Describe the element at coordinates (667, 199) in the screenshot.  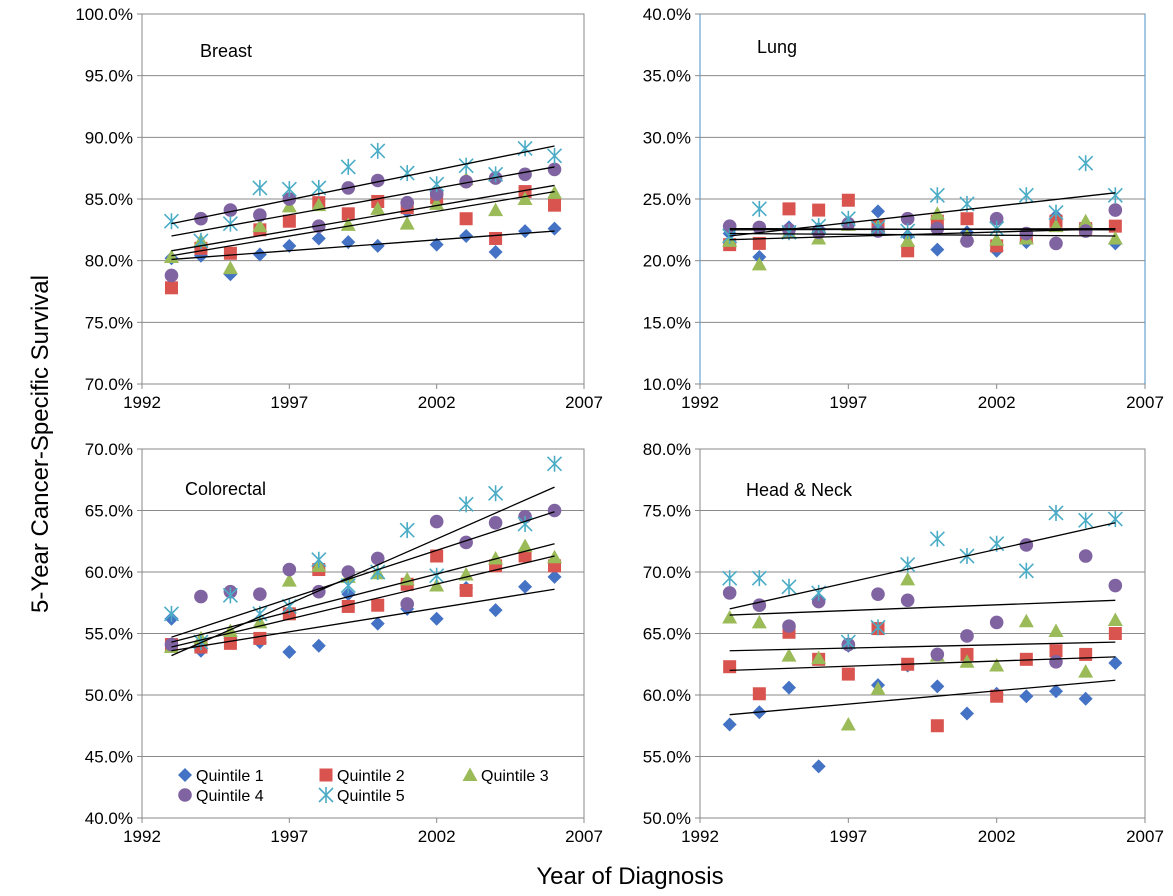
I see `y-tick-label-lung: 25.0%` at that location.